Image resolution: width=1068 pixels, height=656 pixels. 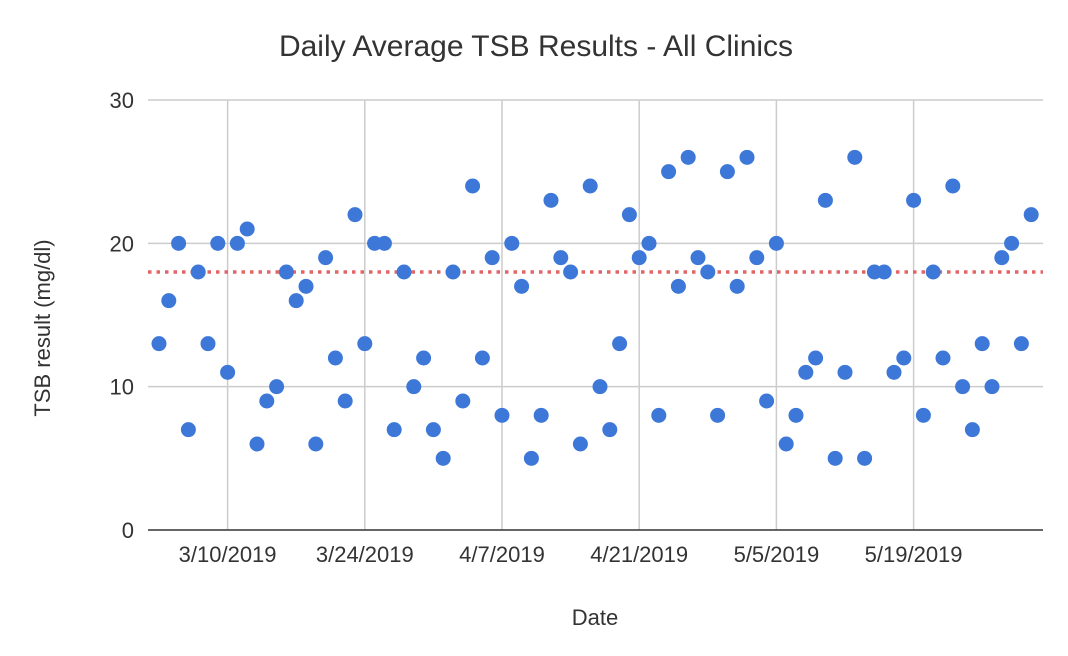 What do you see at coordinates (536, 46) in the screenshot?
I see `chart-title: Daily Average TSB Results - All Clinics` at bounding box center [536, 46].